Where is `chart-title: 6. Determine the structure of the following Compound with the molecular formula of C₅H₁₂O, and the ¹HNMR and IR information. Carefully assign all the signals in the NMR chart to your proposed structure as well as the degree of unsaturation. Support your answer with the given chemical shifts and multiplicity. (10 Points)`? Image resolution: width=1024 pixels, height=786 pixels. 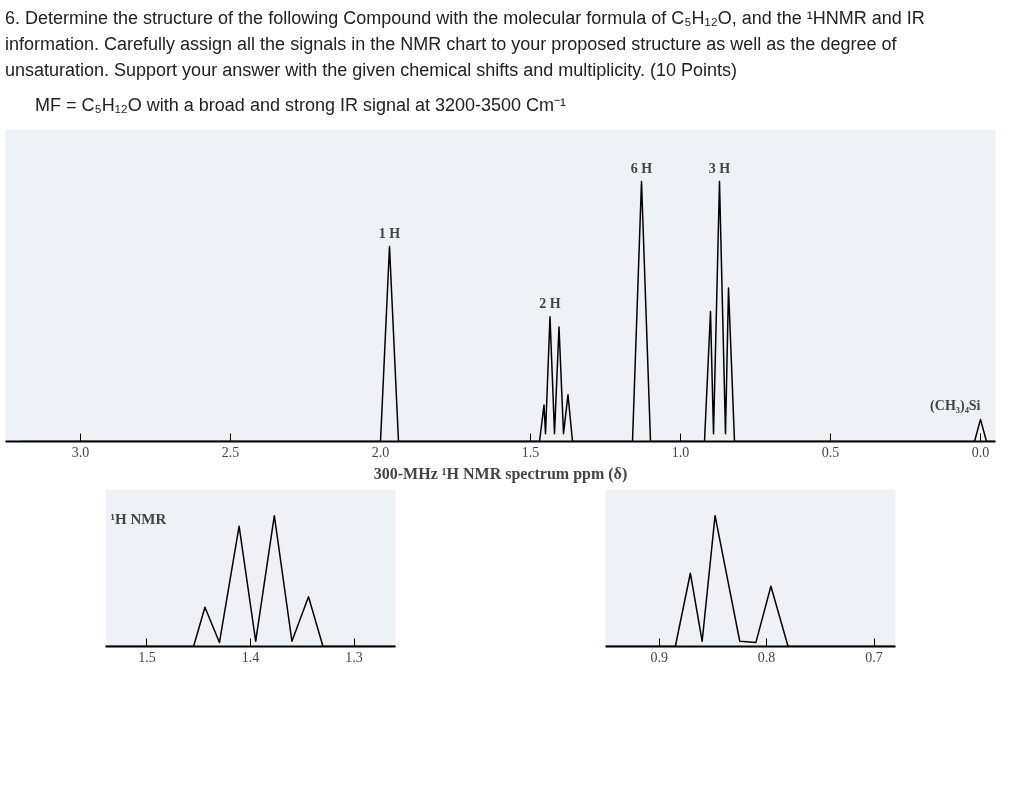
chart-title: 6. Determine the structure of the following Compound with the molecular formula of C₅H₁₂O, and the ¹HNMR and IR information. Carefully assign all the signals in the NMR chart to your proposed structure as well as the degree of unsaturation. Support your answer with the given chemical shifts and multiplicity. (10 Points) is located at coordinates (465, 45).